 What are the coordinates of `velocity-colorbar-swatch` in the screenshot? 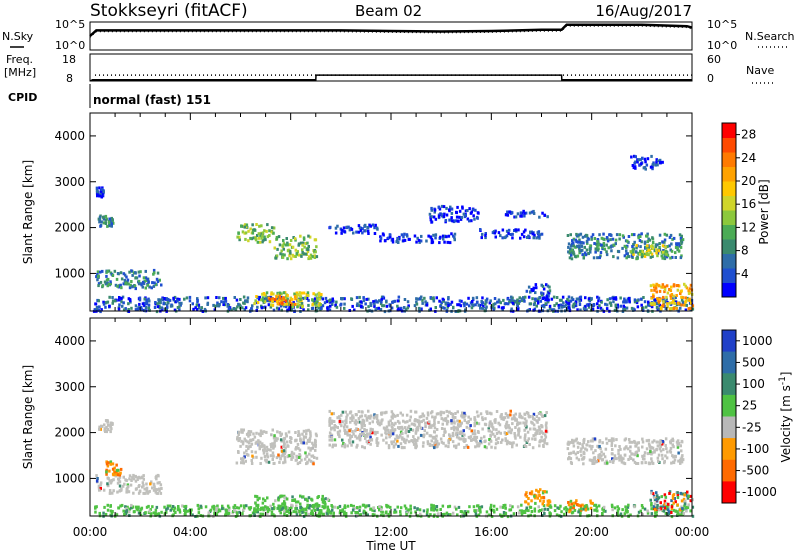 It's located at (729, 449).